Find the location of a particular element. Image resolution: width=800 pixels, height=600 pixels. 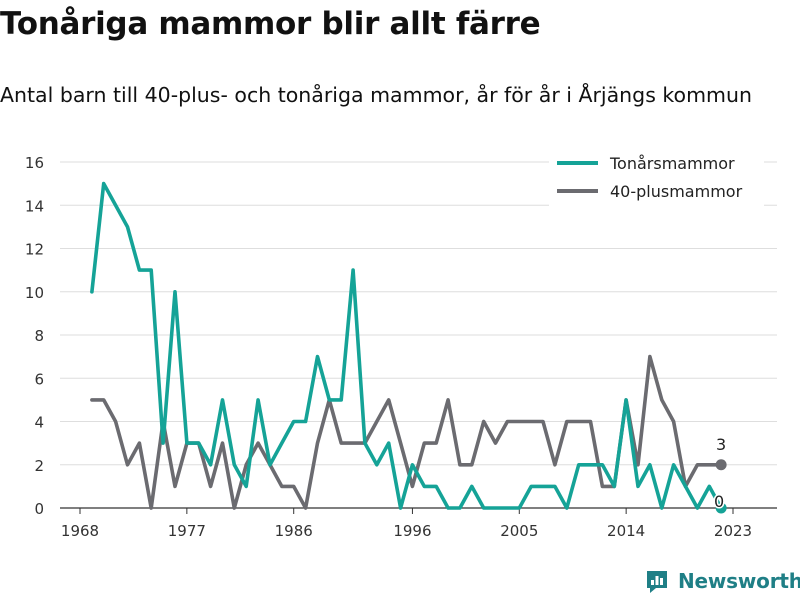

x-tick-label: 1986 is located at coordinates (294, 531).